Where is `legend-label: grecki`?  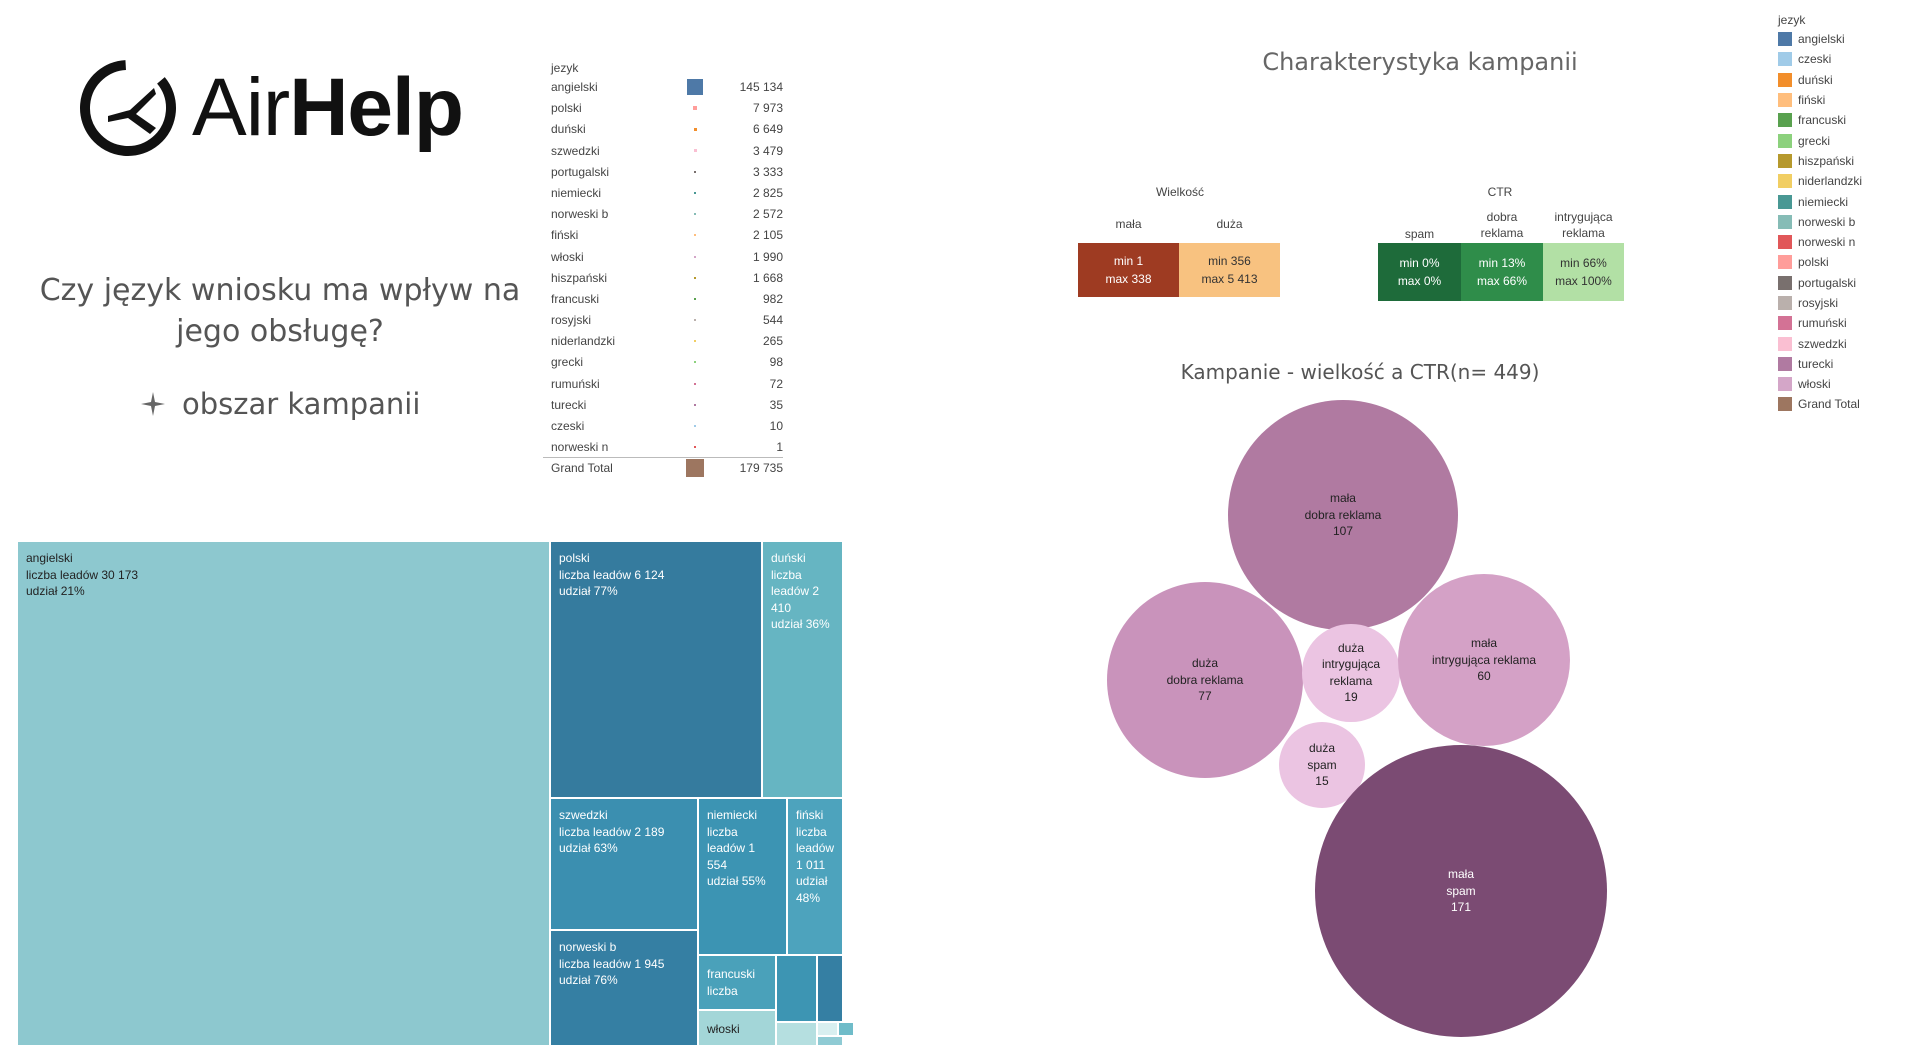 legend-label: grecki is located at coordinates (1814, 140).